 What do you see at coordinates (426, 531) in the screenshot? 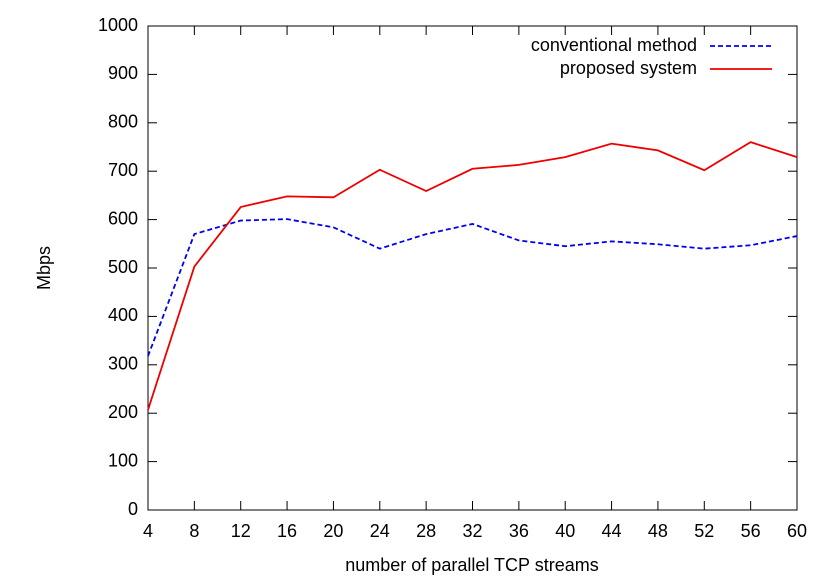
I see `x-tick-label: 28` at bounding box center [426, 531].